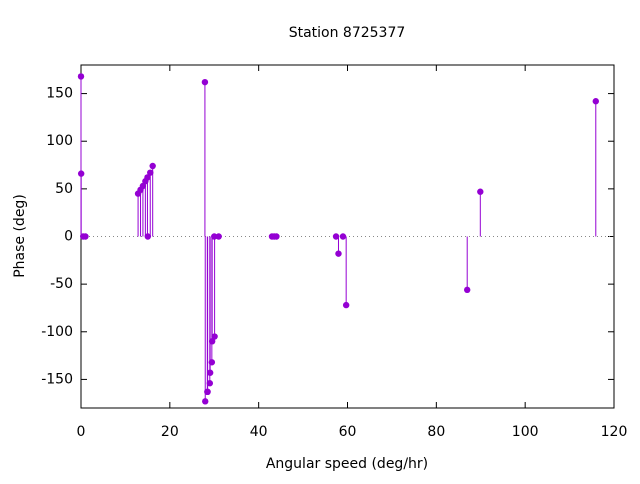 This screenshot has height=484, width=640. Describe the element at coordinates (59, 94) in the screenshot. I see `y-tick-label: 150` at that location.